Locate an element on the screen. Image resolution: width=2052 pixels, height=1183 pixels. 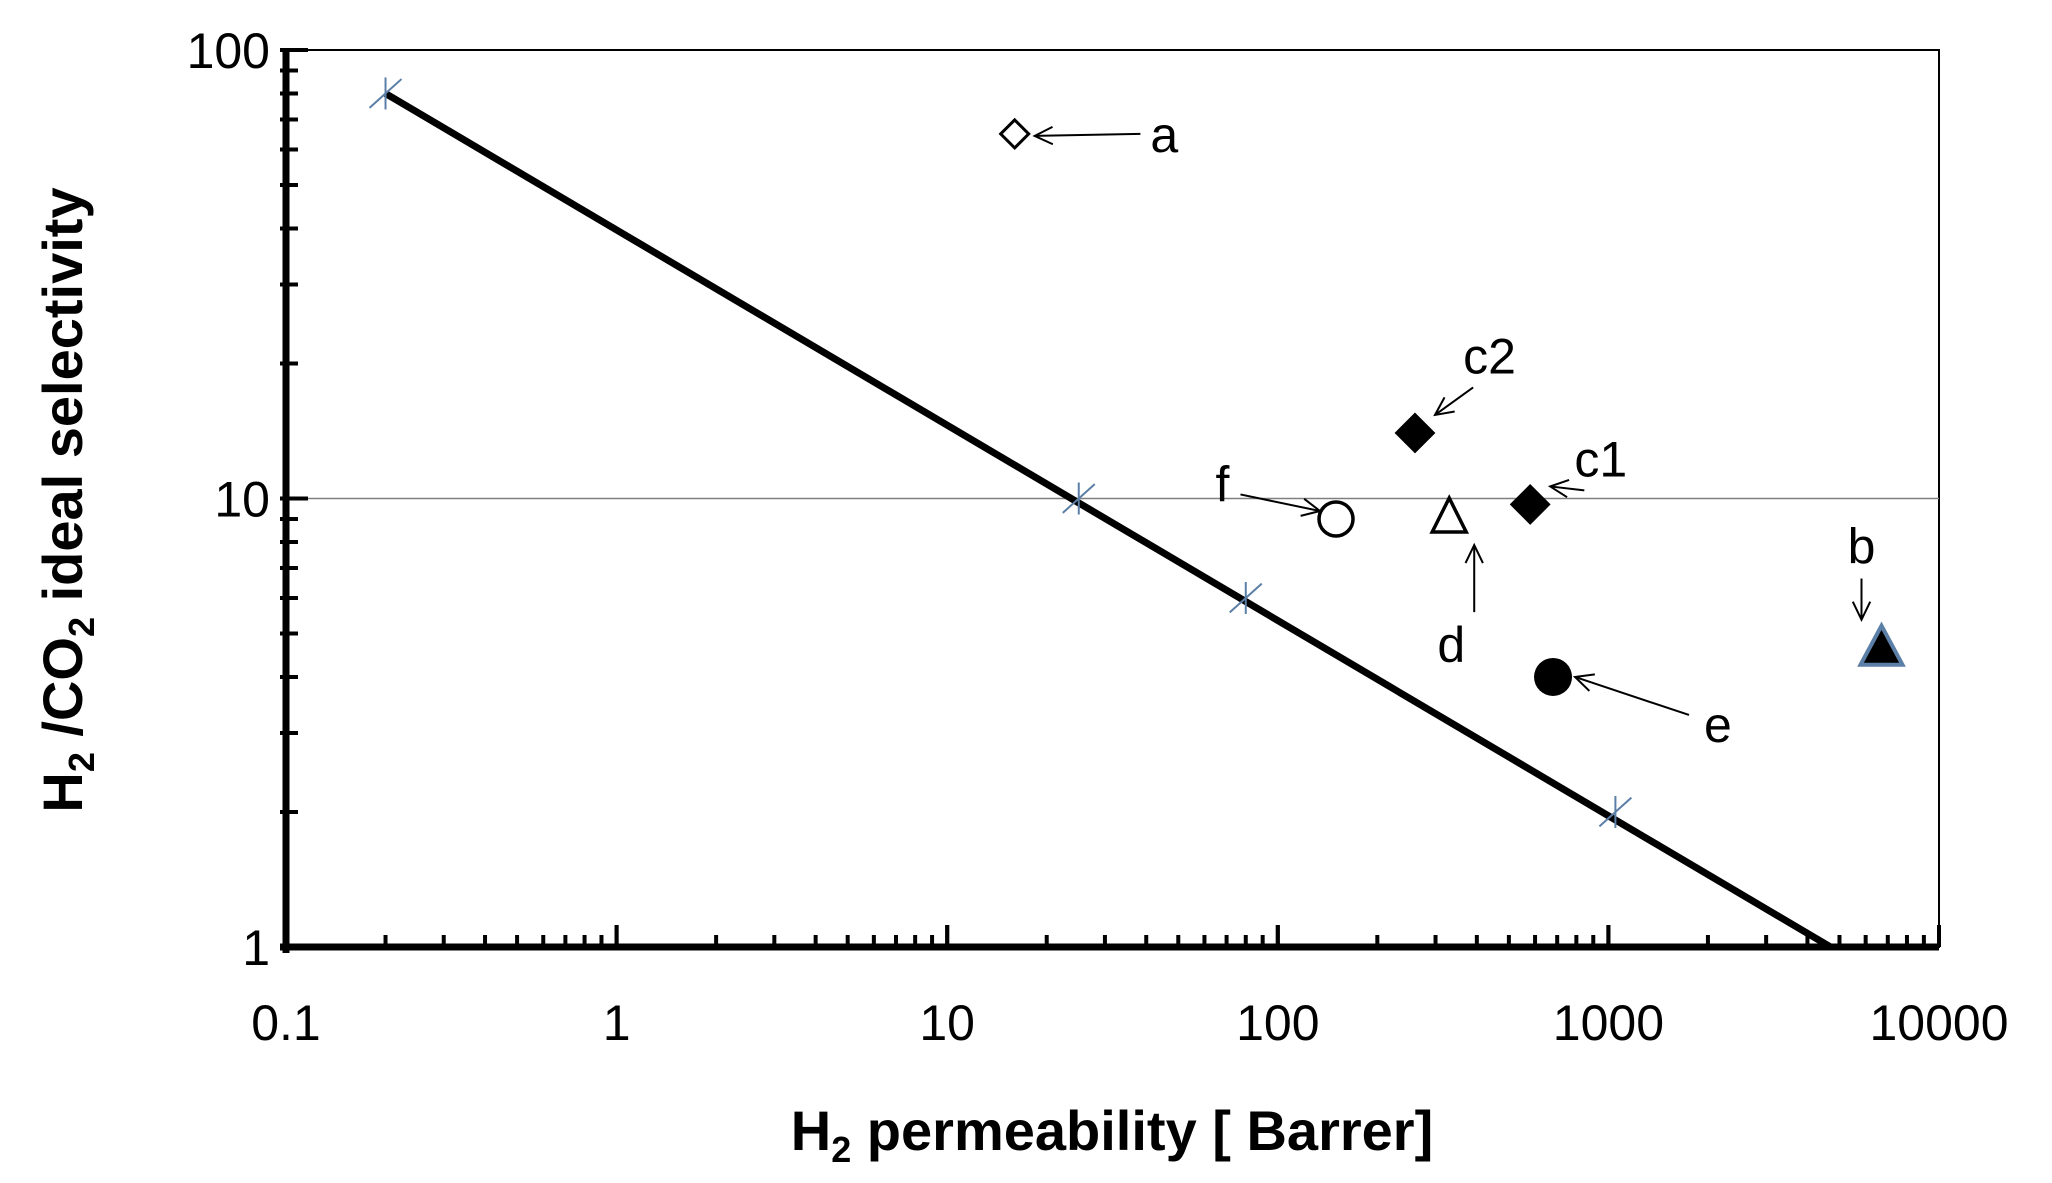
data-point-c1 is located at coordinates (1530, 504).